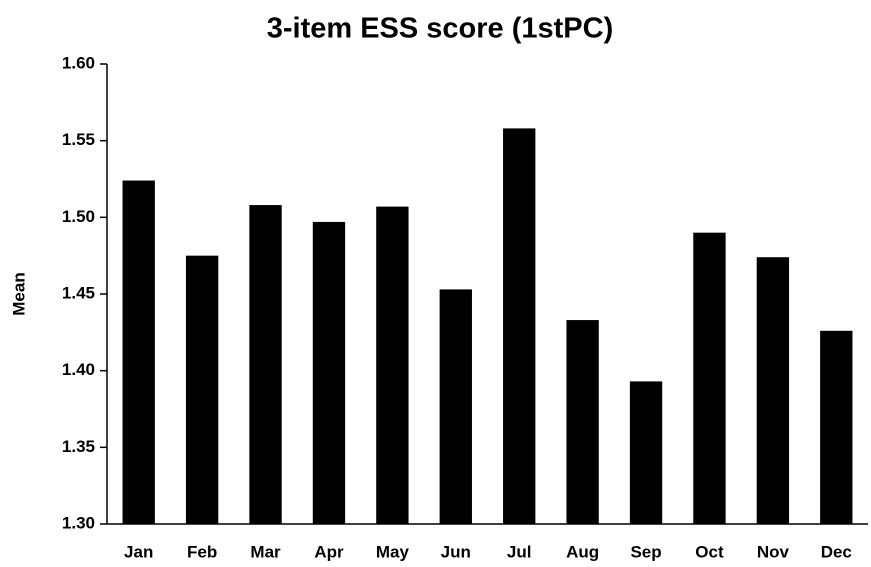  What do you see at coordinates (265, 551) in the screenshot?
I see `x-tick-label: Mar` at bounding box center [265, 551].